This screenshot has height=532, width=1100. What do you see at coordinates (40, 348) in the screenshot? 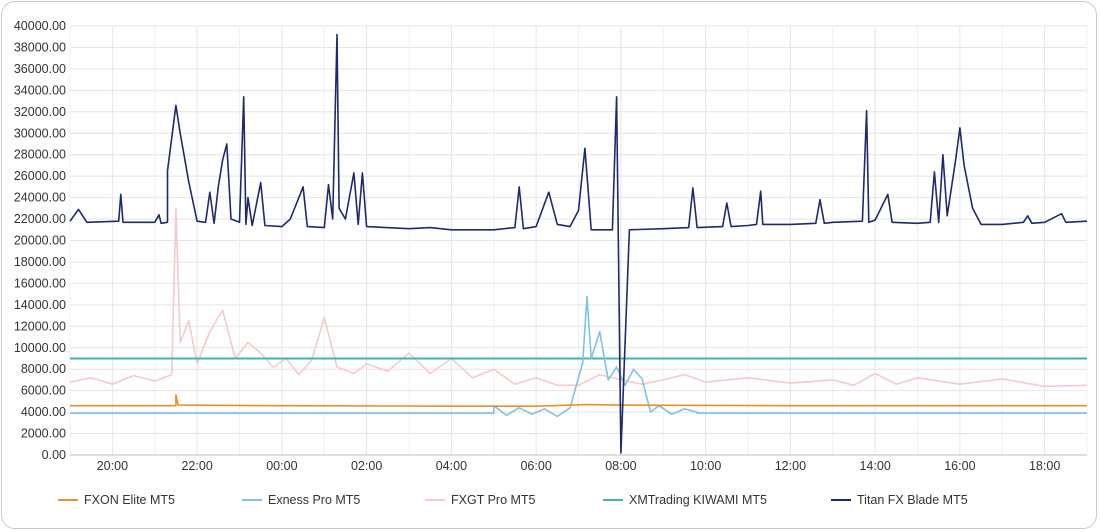
I see `y-tick-label: 10000.00` at bounding box center [40, 348].